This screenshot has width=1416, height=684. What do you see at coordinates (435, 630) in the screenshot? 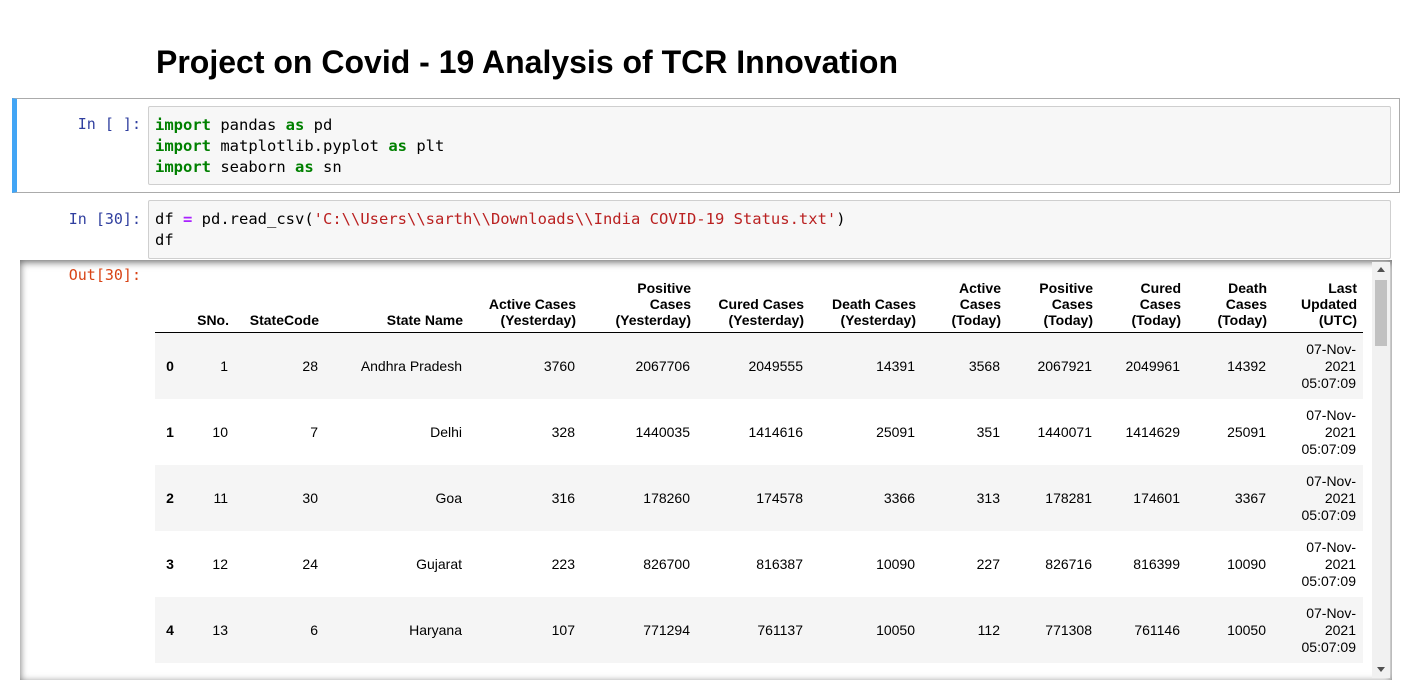
I see `table-cell: Haryana` at bounding box center [435, 630].